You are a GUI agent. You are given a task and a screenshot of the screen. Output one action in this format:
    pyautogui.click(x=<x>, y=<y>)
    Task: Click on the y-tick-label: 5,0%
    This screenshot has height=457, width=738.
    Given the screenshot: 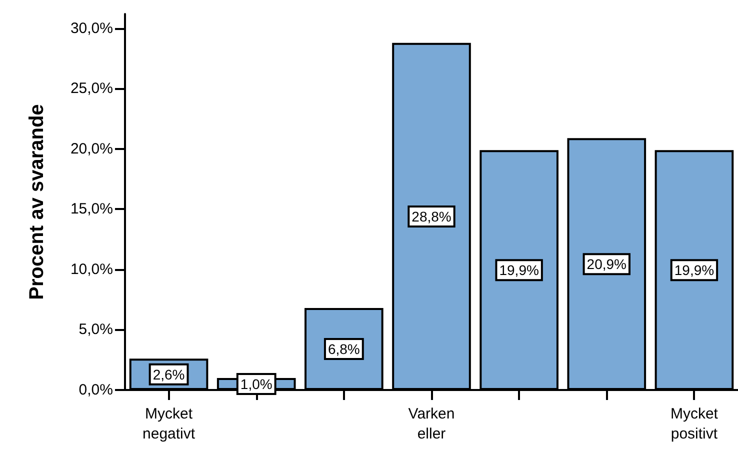 What is the action you would take?
    pyautogui.click(x=95, y=329)
    